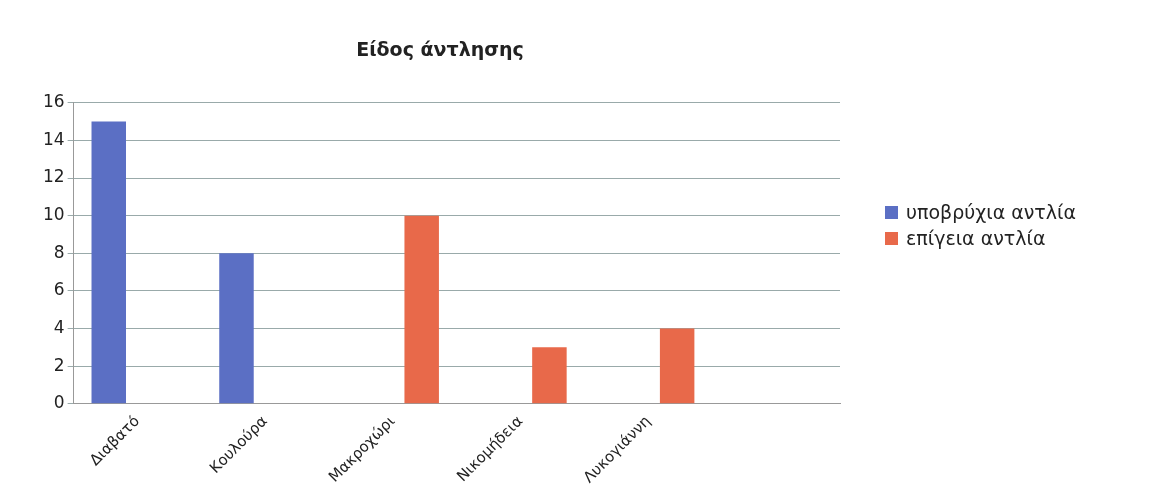 The image size is (1164, 490). What do you see at coordinates (59, 402) in the screenshot?
I see `y-tick-label: 0` at bounding box center [59, 402].